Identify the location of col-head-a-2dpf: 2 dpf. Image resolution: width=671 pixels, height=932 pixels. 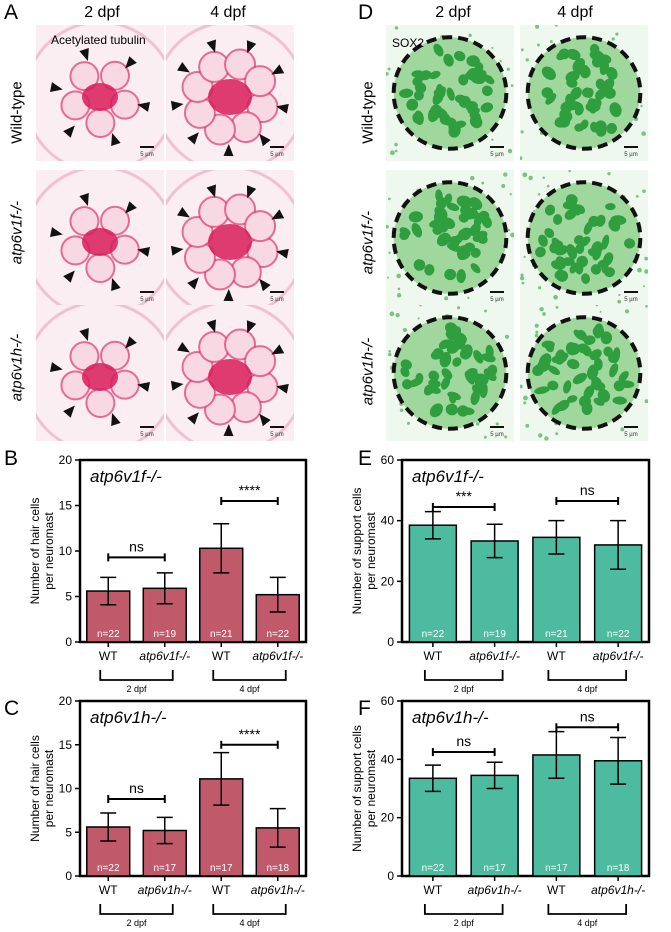
(102, 12).